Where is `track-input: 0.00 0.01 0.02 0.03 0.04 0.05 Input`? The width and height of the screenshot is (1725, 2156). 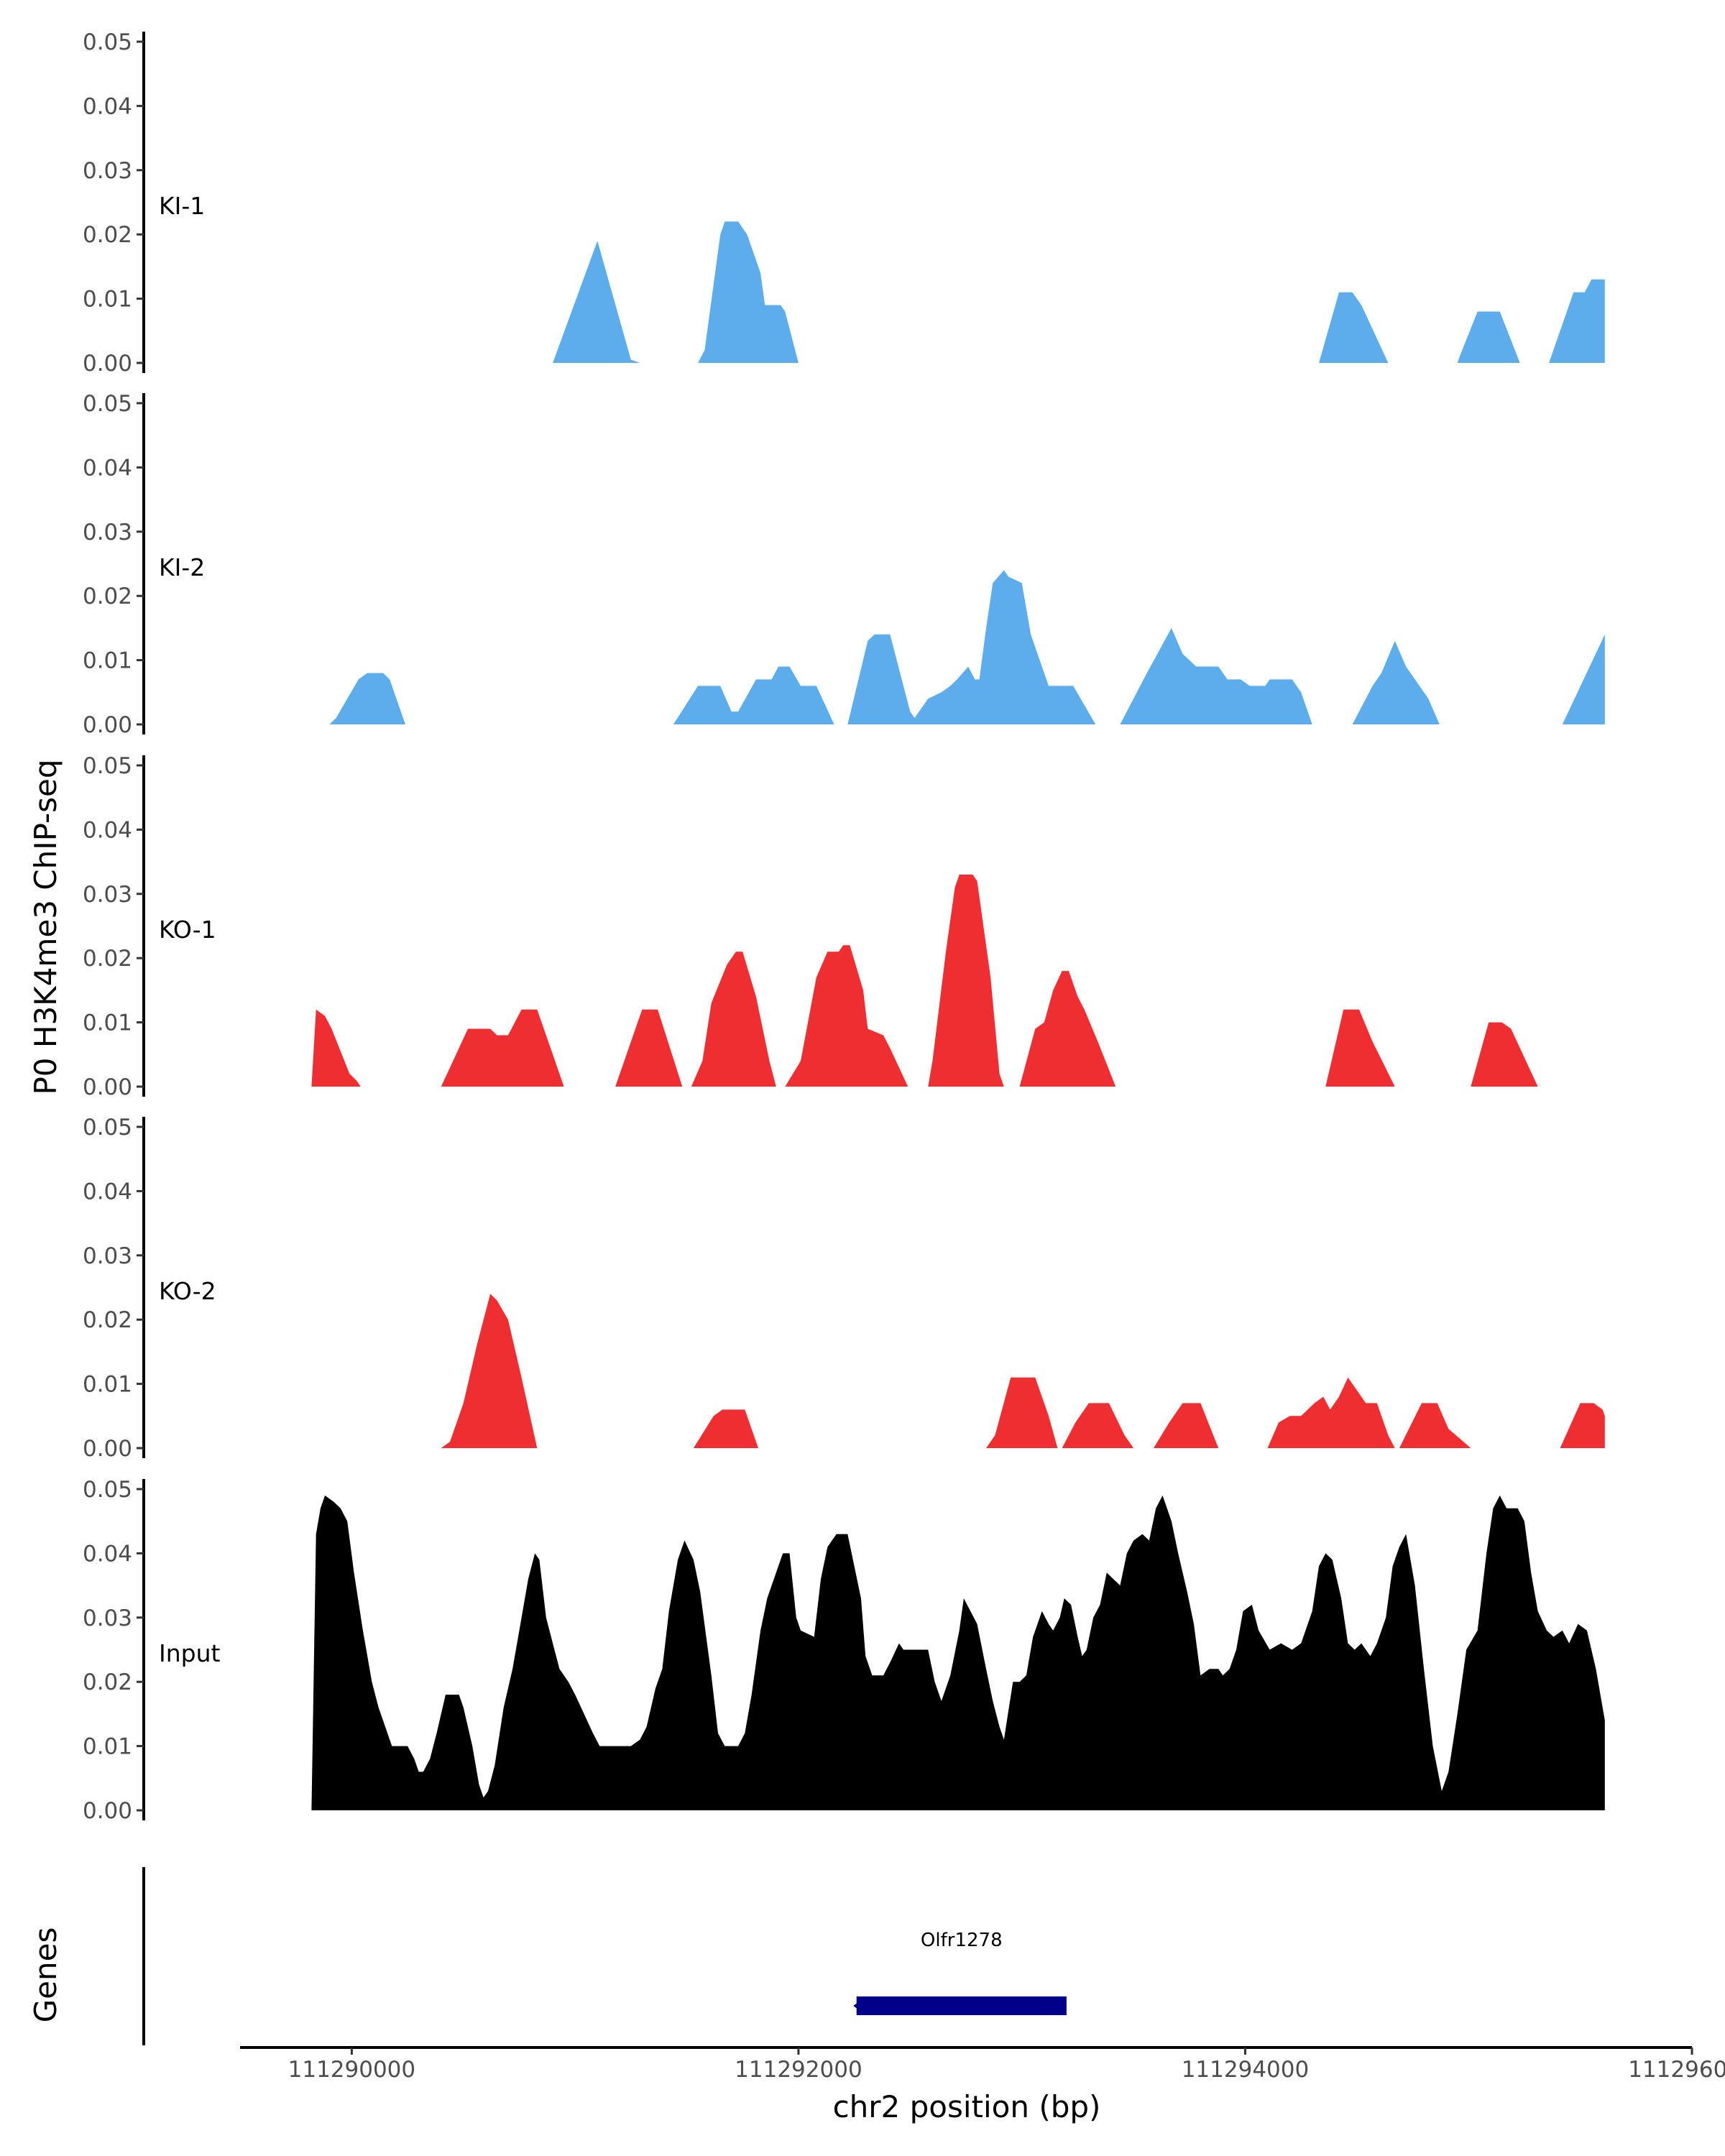
track-input: 0.00 0.01 0.02 0.03 0.04 0.05 Input is located at coordinates (844, 1651).